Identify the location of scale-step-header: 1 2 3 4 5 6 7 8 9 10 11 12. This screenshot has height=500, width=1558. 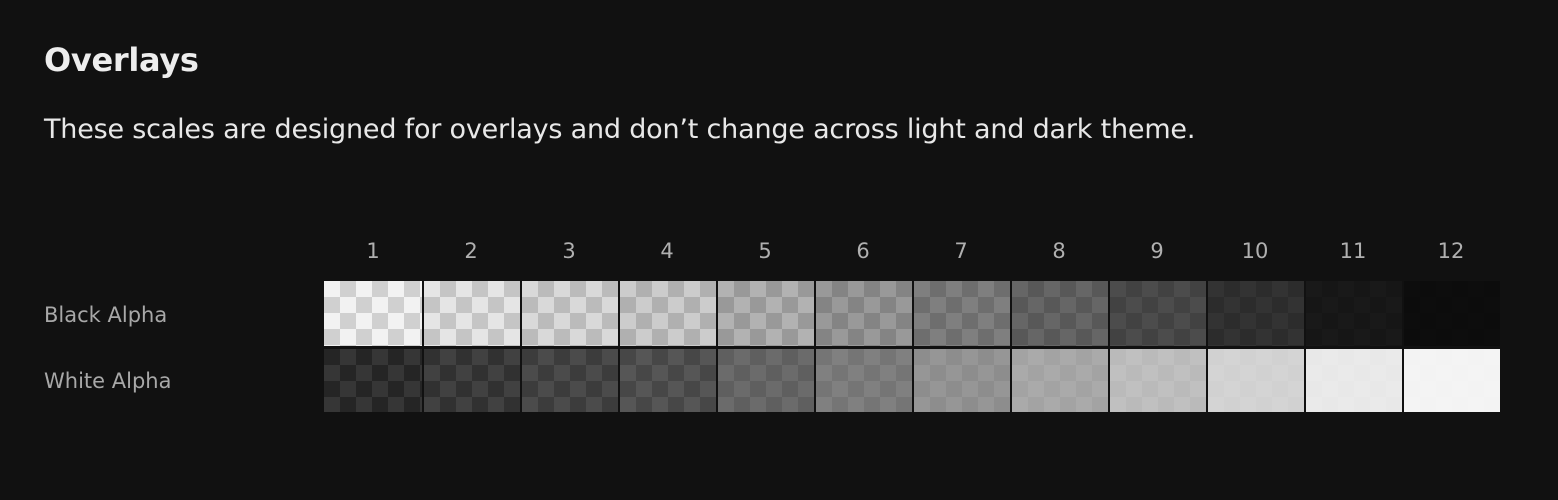
(912, 251).